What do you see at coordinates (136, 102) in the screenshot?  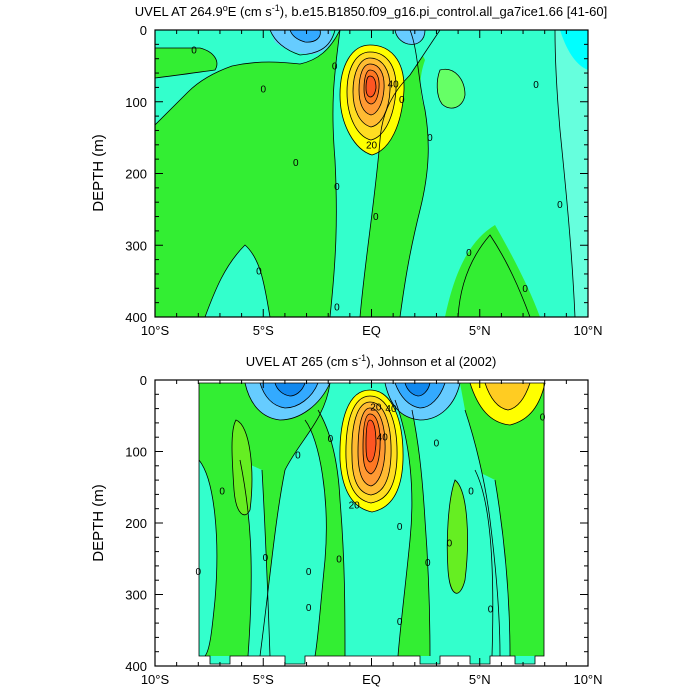 I see `y-tick-label: 100` at bounding box center [136, 102].